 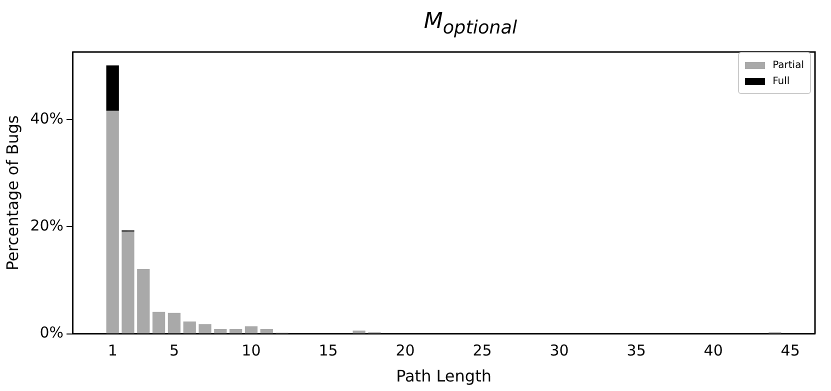 I want to click on x-tick-label: 40, so click(x=713, y=351).